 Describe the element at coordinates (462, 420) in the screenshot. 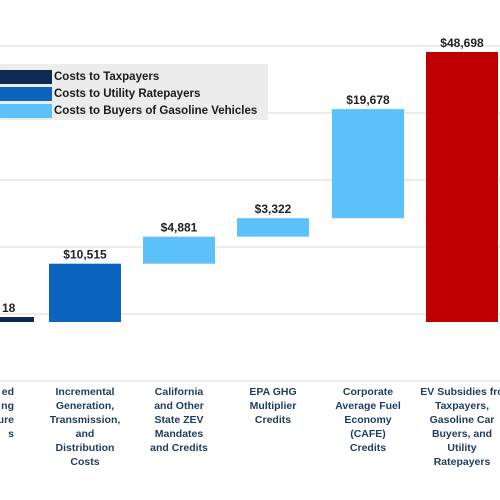

I see `category-label-line: Gasoline Car` at that location.